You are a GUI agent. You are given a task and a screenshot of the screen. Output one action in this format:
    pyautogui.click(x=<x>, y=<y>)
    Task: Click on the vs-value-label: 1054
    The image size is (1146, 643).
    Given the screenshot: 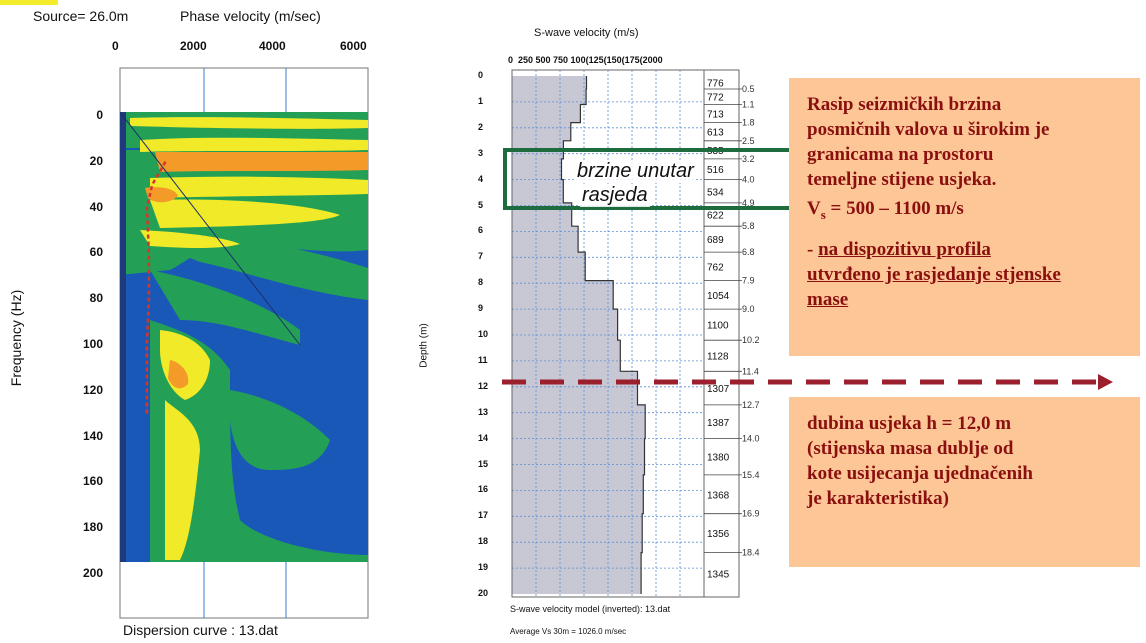 What is the action you would take?
    pyautogui.click(x=718, y=296)
    